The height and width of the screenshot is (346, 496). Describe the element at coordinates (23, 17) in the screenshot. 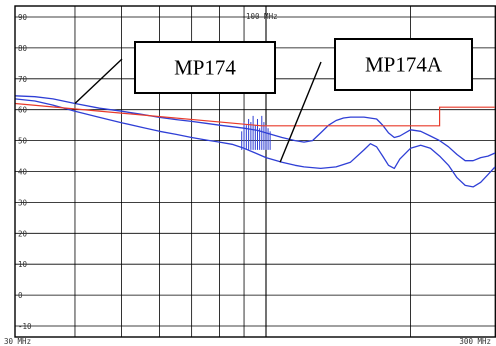

I see `y-tick-label: 90` at that location.